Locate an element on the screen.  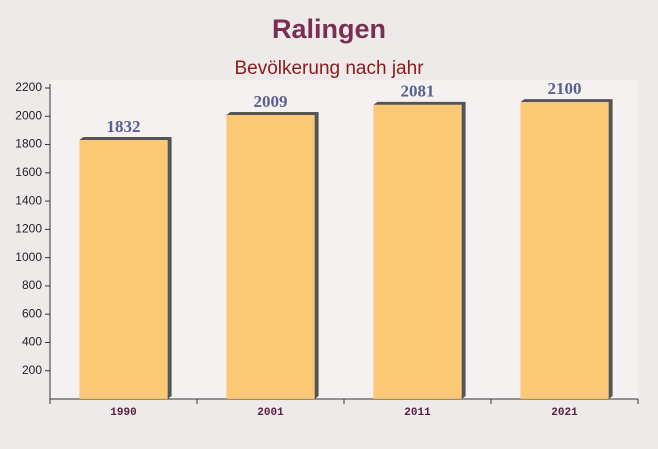
y-tick-label: 1200 is located at coordinates (28, 229).